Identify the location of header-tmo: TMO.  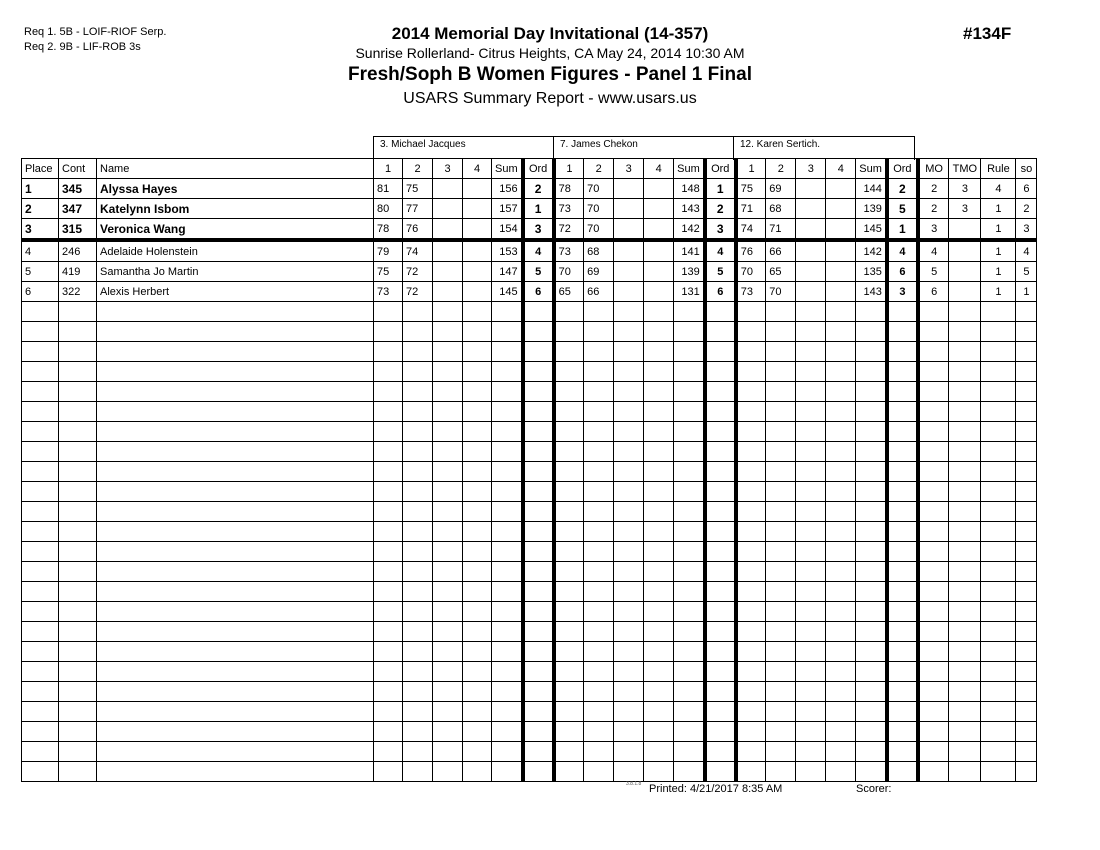
(965, 168).